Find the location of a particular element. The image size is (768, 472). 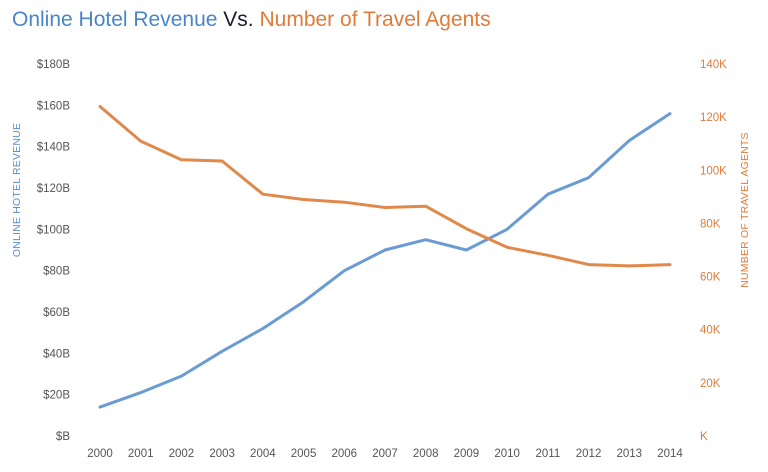

left-tick-label: $80B is located at coordinates (56, 272).